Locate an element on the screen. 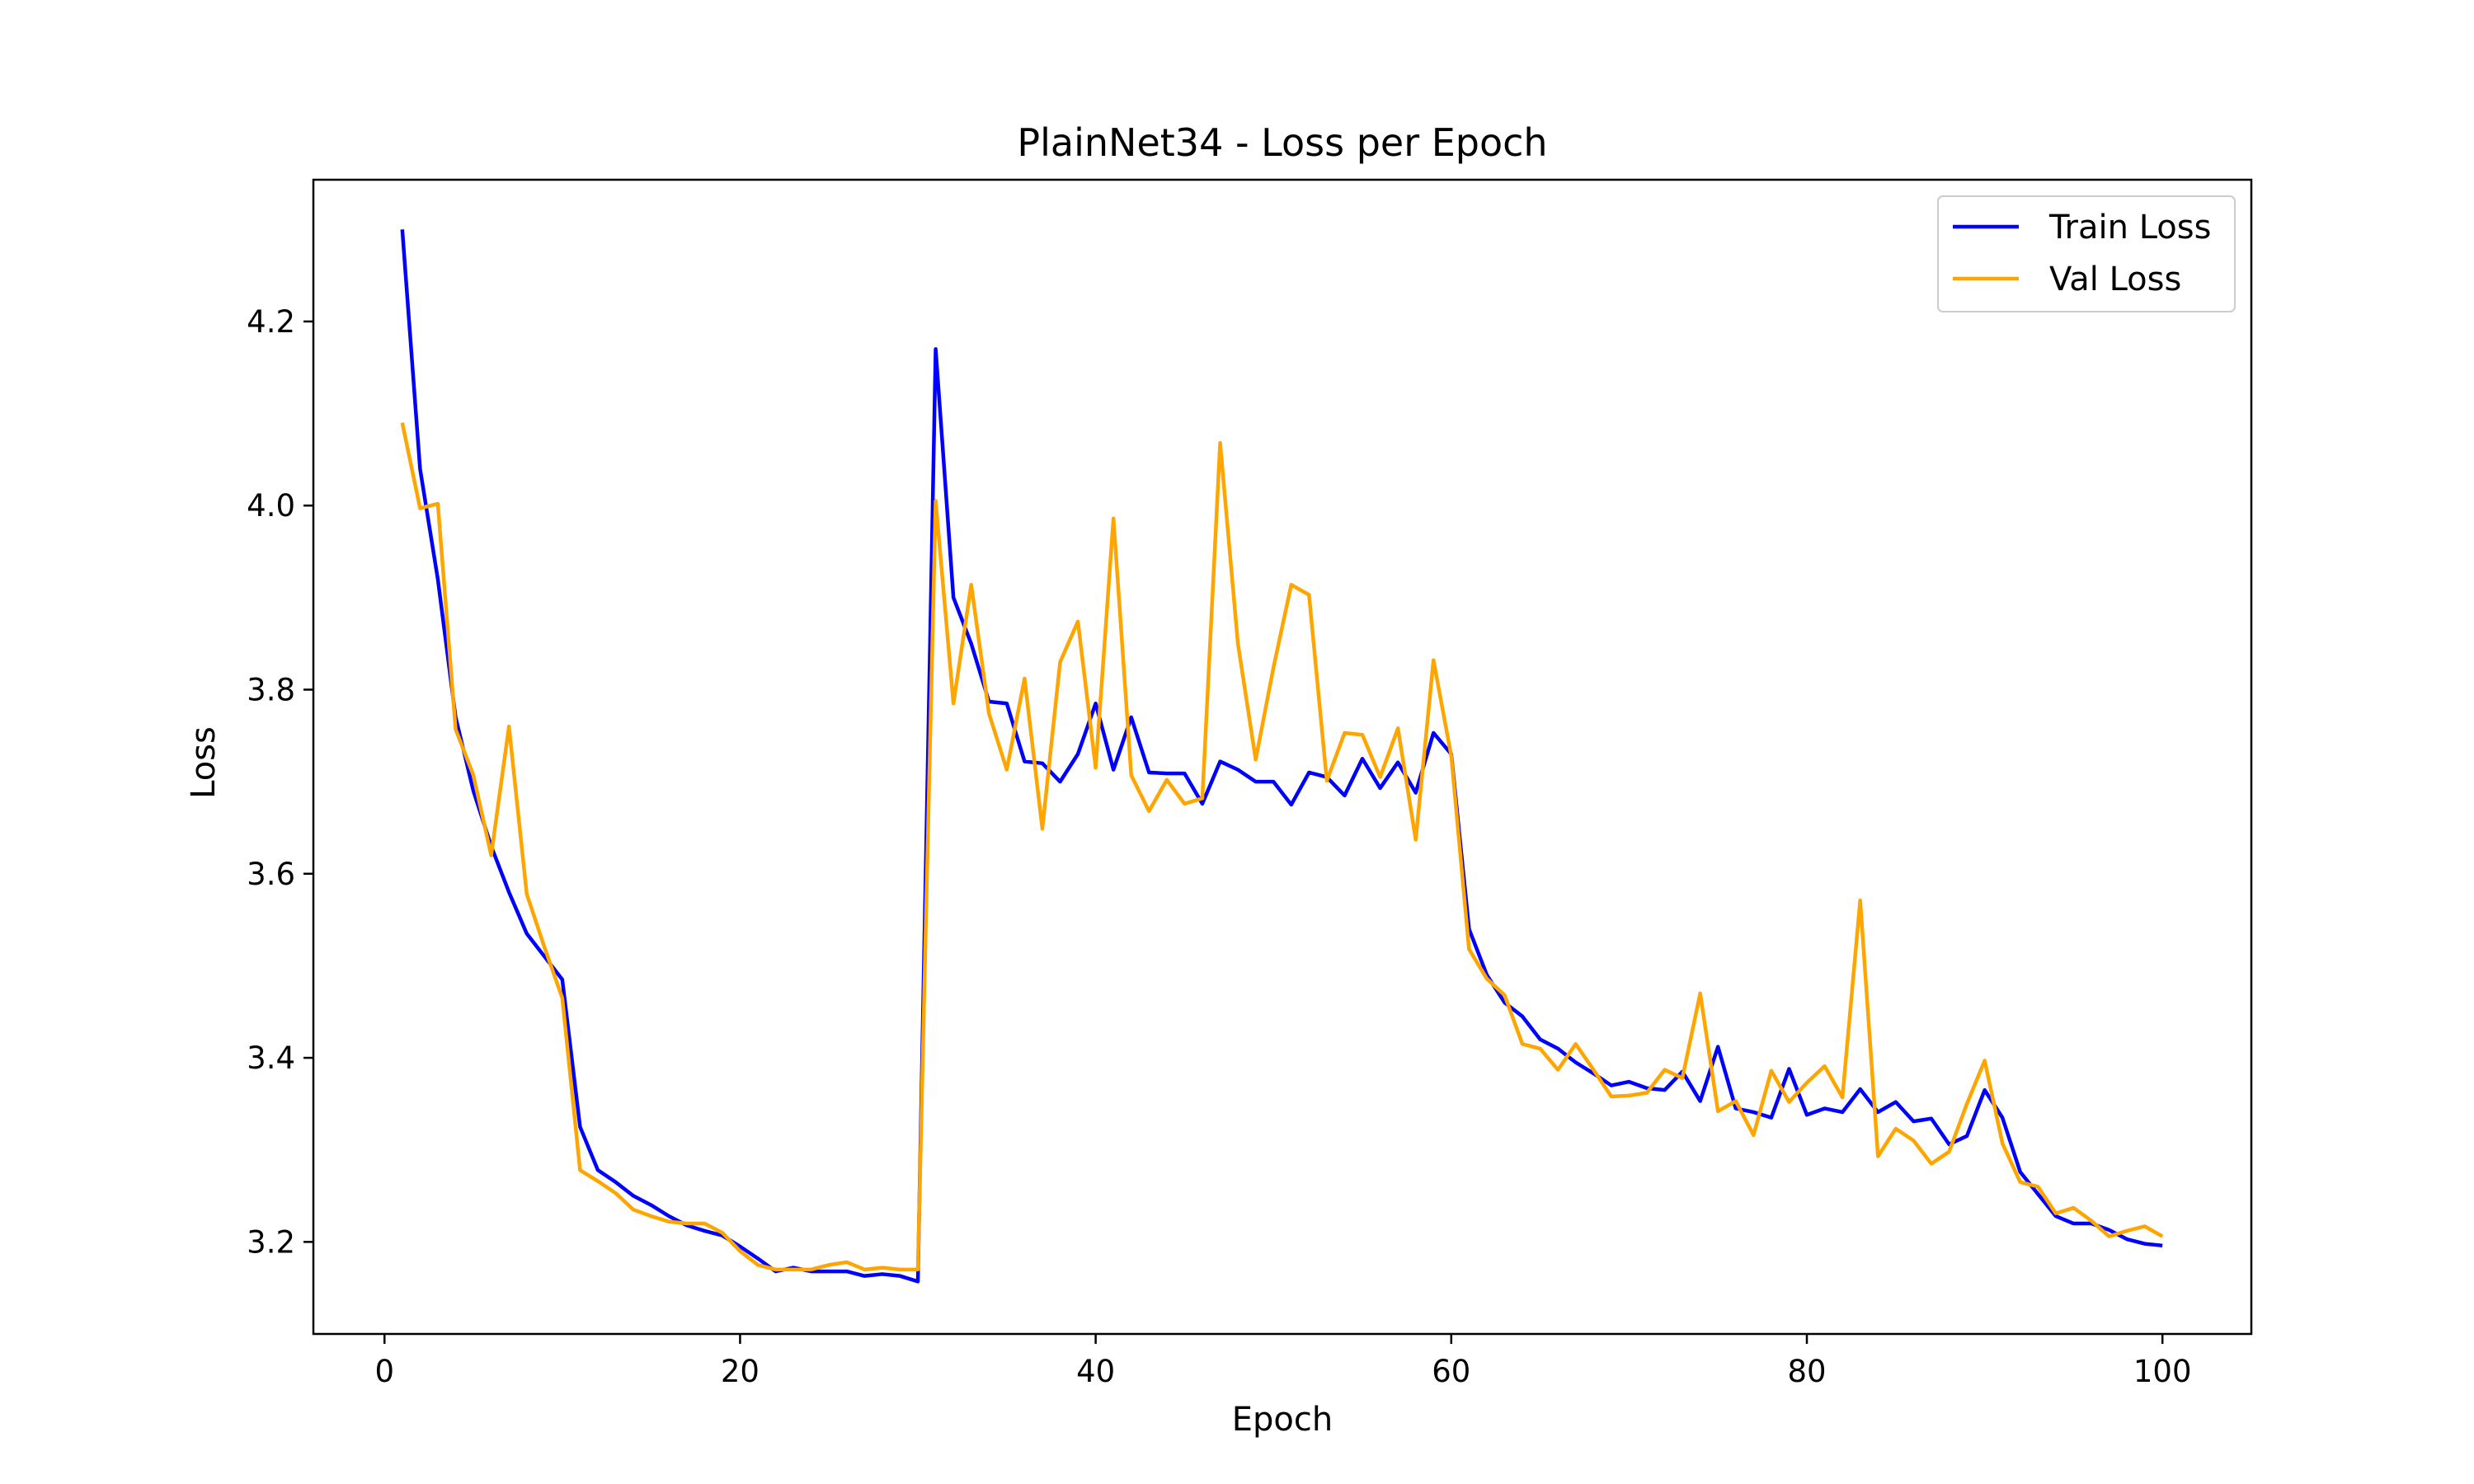 This screenshot has height=1484, width=2474. x-axis-label: Epoch is located at coordinates (1282, 1420).